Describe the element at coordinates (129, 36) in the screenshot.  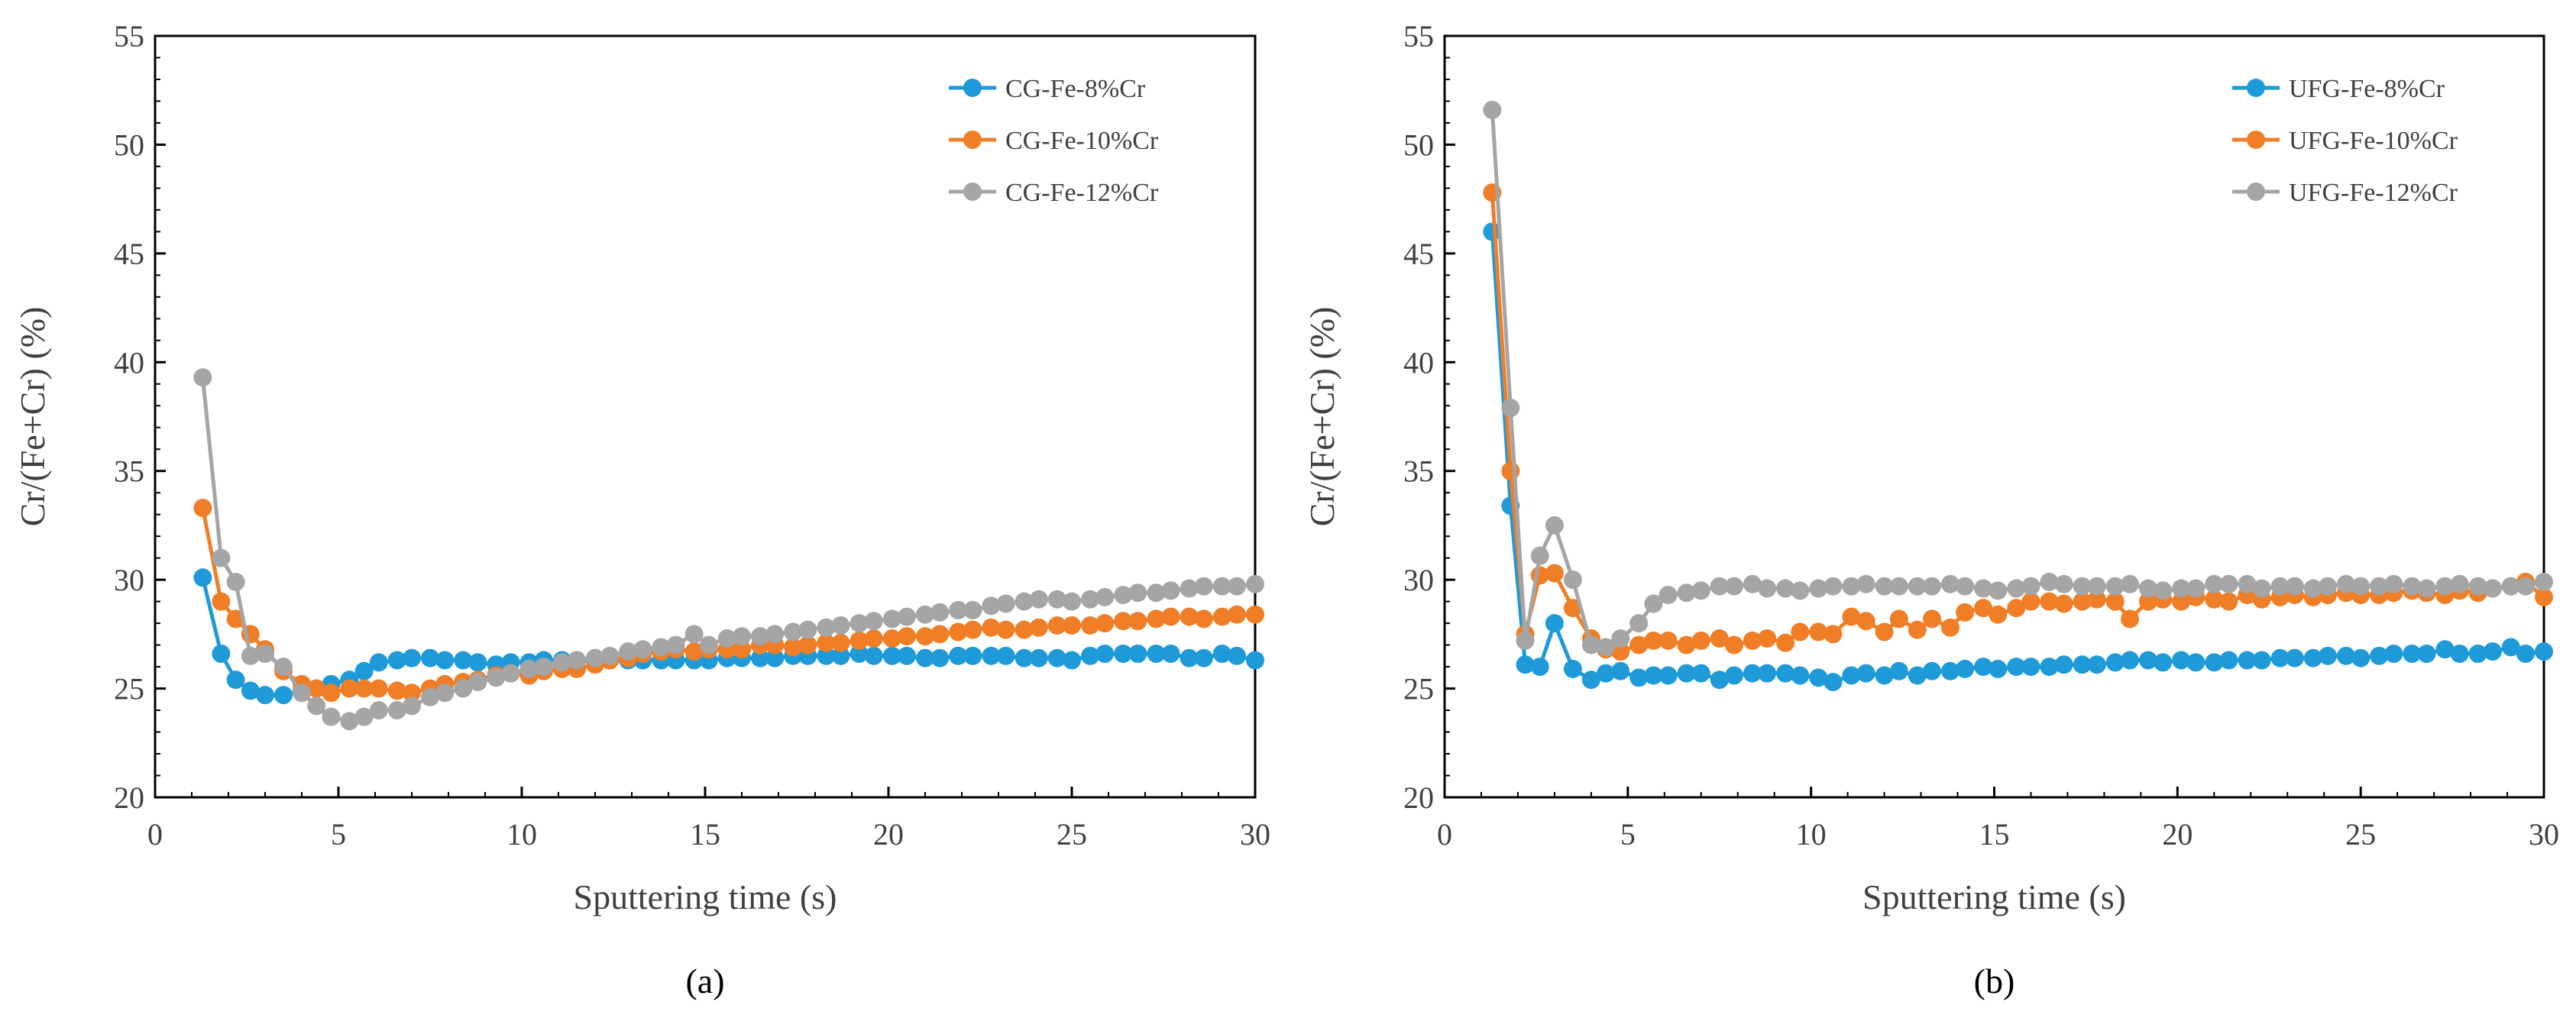
I see `y-tick-label: 55` at that location.